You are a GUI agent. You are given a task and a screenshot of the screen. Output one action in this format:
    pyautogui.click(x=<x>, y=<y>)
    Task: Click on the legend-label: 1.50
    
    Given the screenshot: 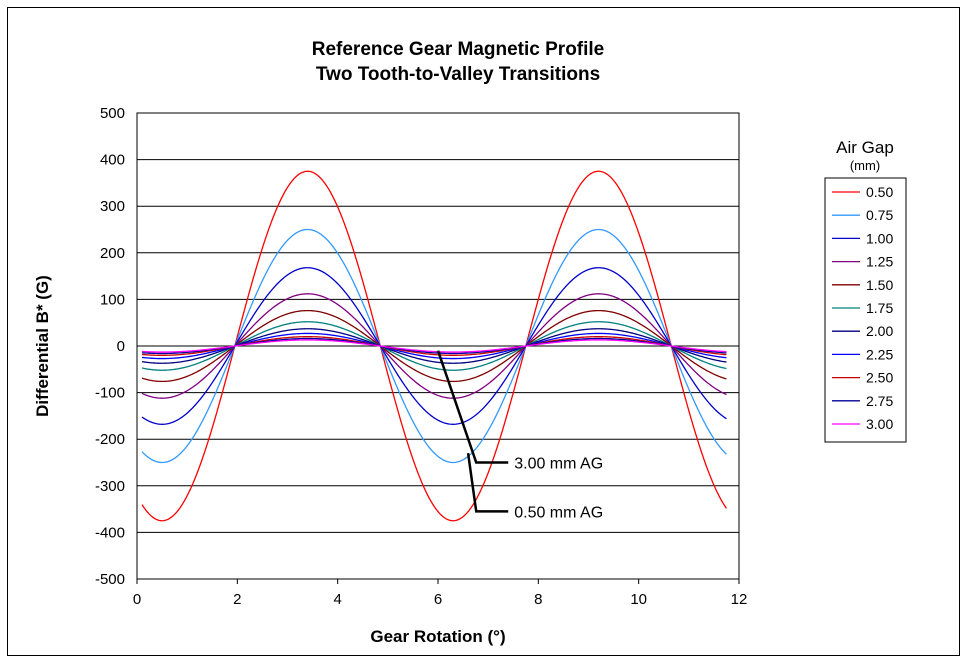 What is the action you would take?
    pyautogui.click(x=879, y=285)
    